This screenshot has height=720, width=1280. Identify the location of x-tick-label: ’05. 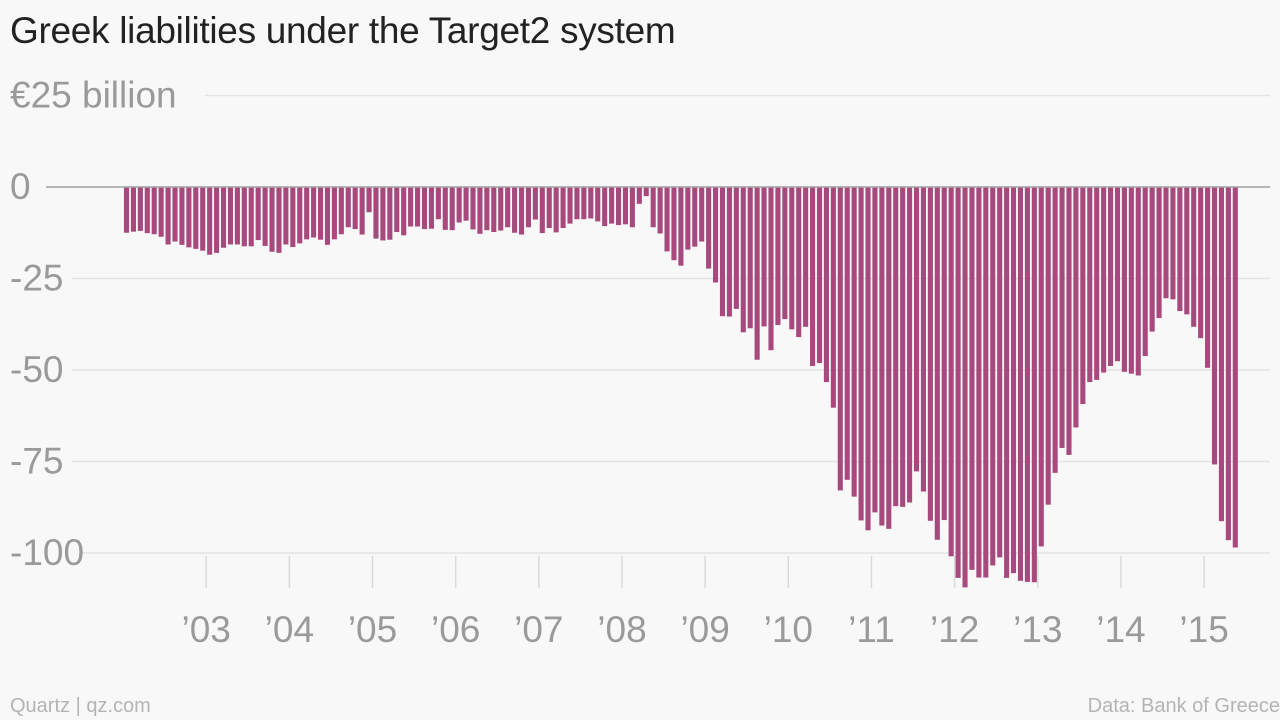
(372, 629).